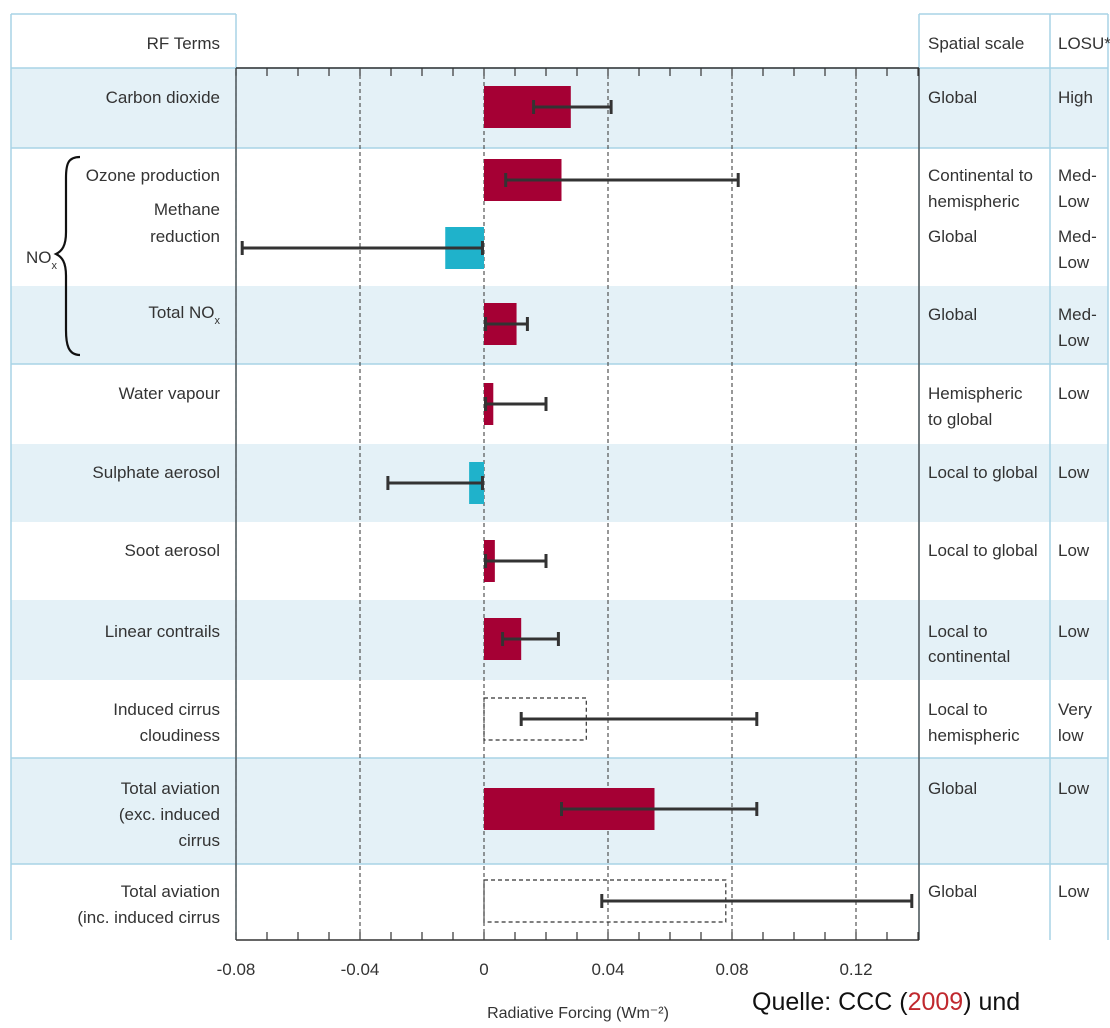 The width and height of the screenshot is (1110, 1028). What do you see at coordinates (162, 631) in the screenshot?
I see `row-label: Linear contrails` at bounding box center [162, 631].